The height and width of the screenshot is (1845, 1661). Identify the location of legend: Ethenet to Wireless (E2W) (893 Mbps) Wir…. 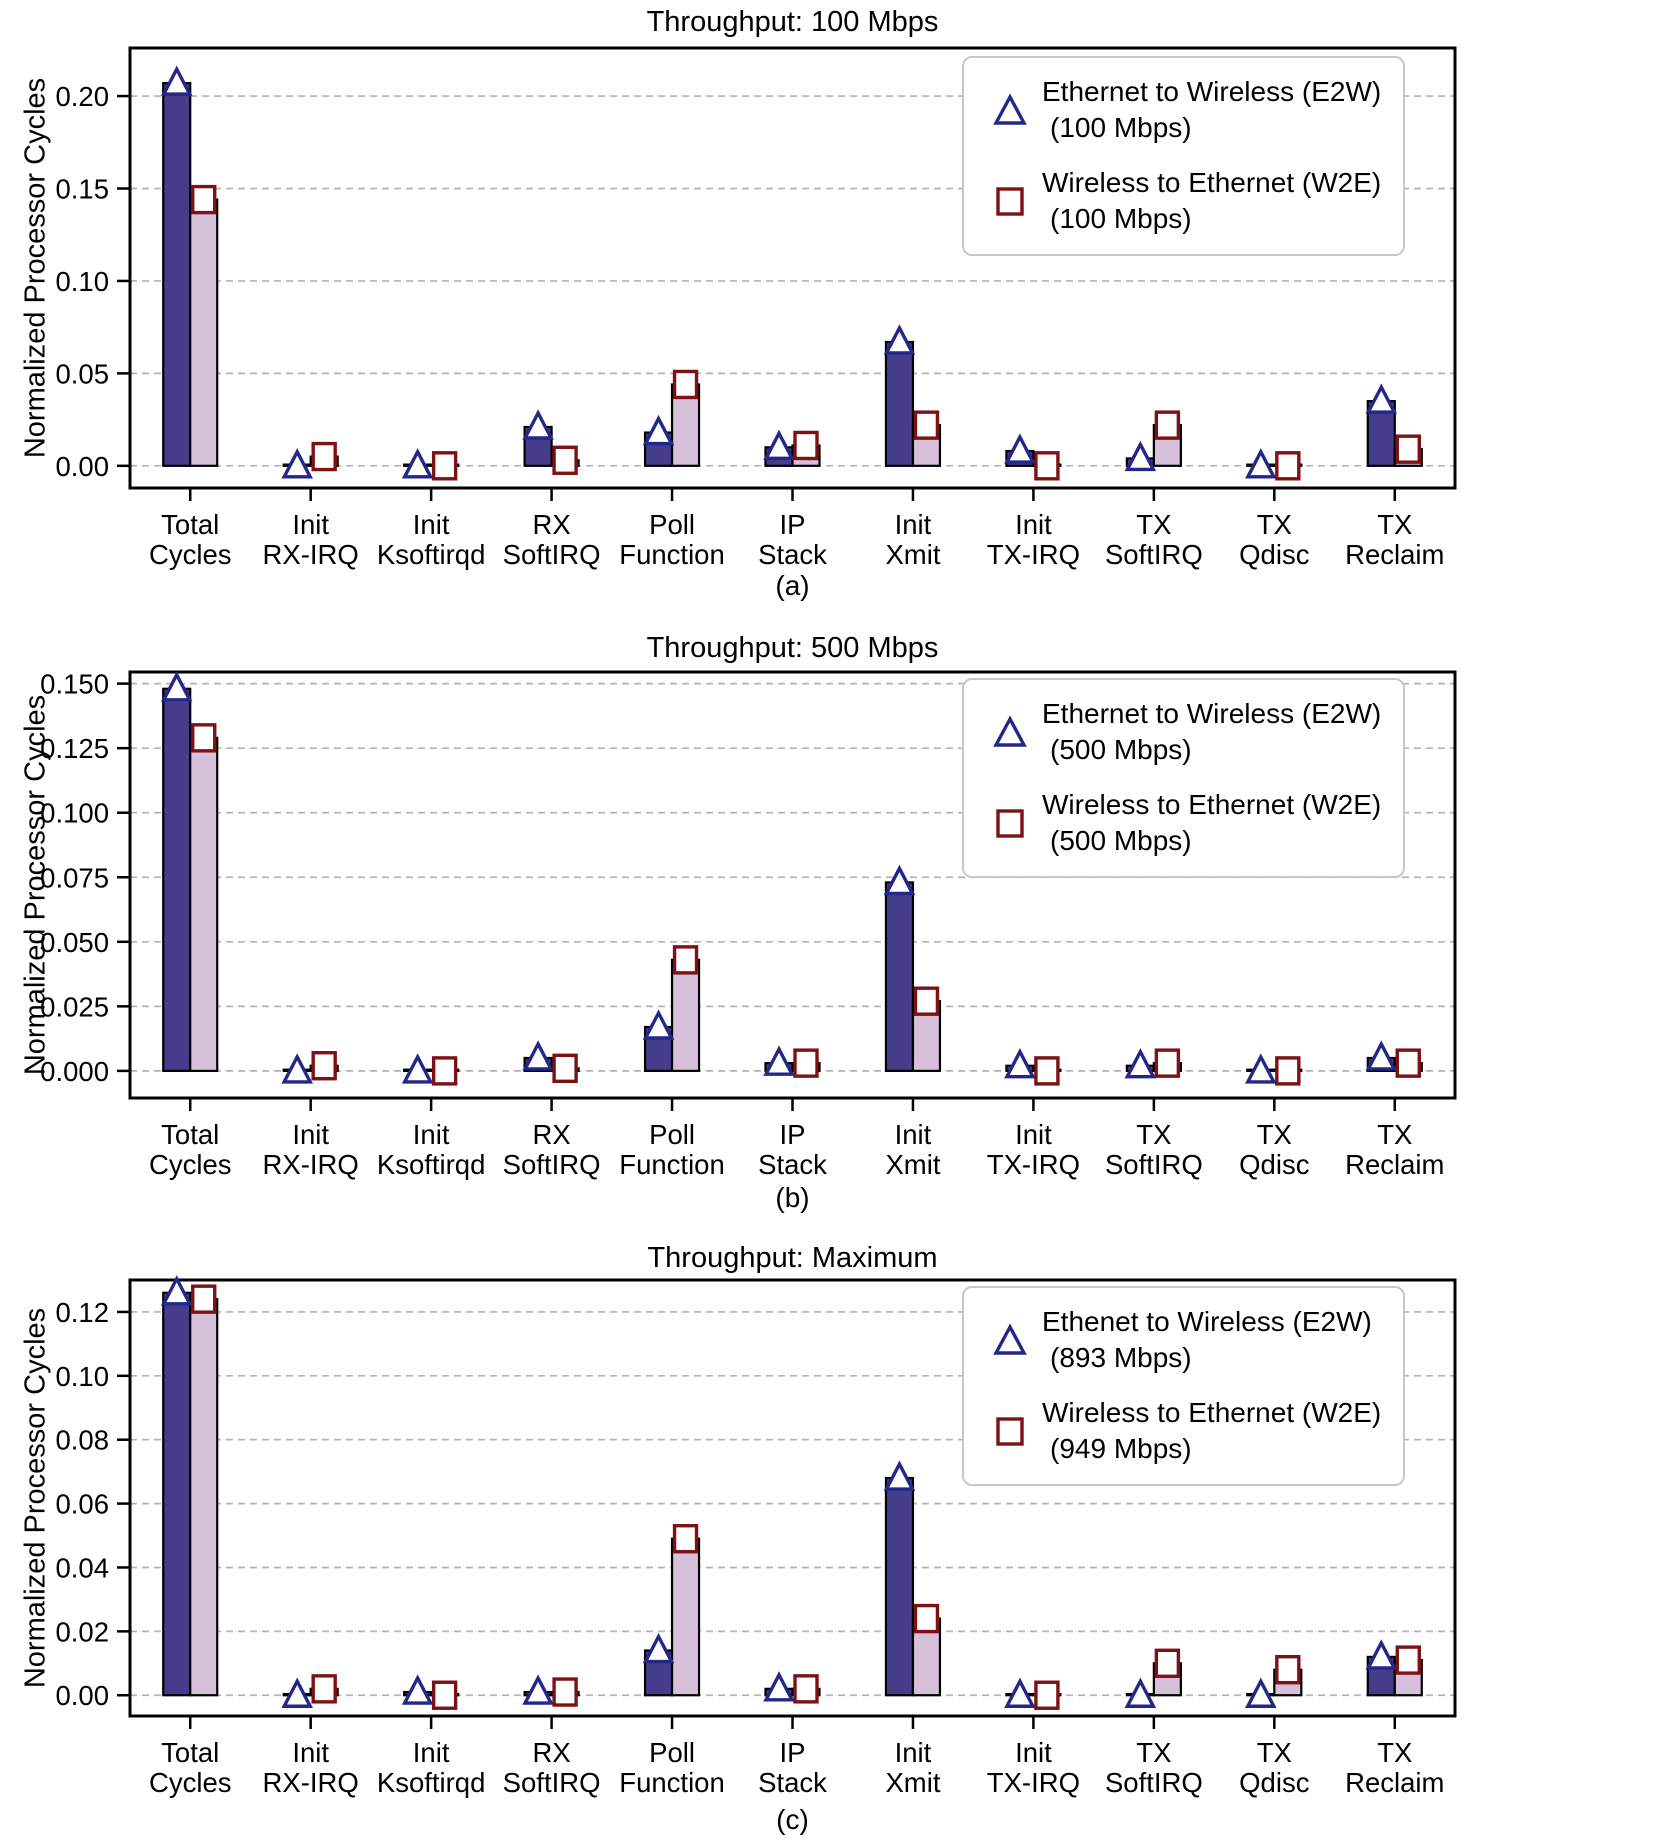
(1184, 1386).